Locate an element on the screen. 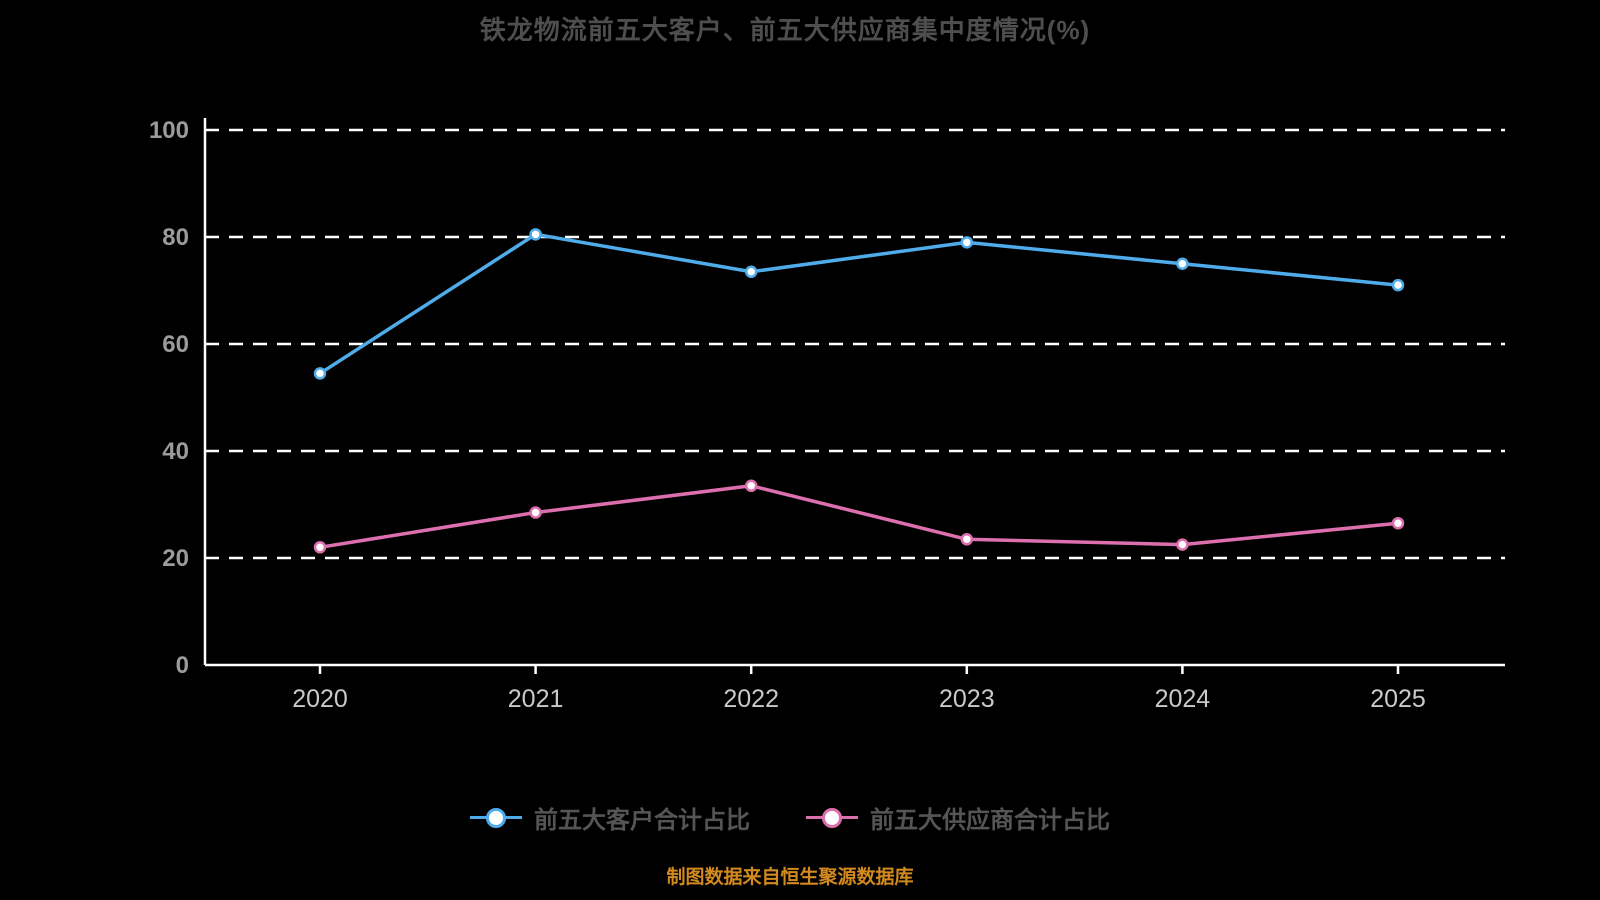 Image resolution: width=1600 pixels, height=900 pixels. svg-text: 40 is located at coordinates (175, 451).